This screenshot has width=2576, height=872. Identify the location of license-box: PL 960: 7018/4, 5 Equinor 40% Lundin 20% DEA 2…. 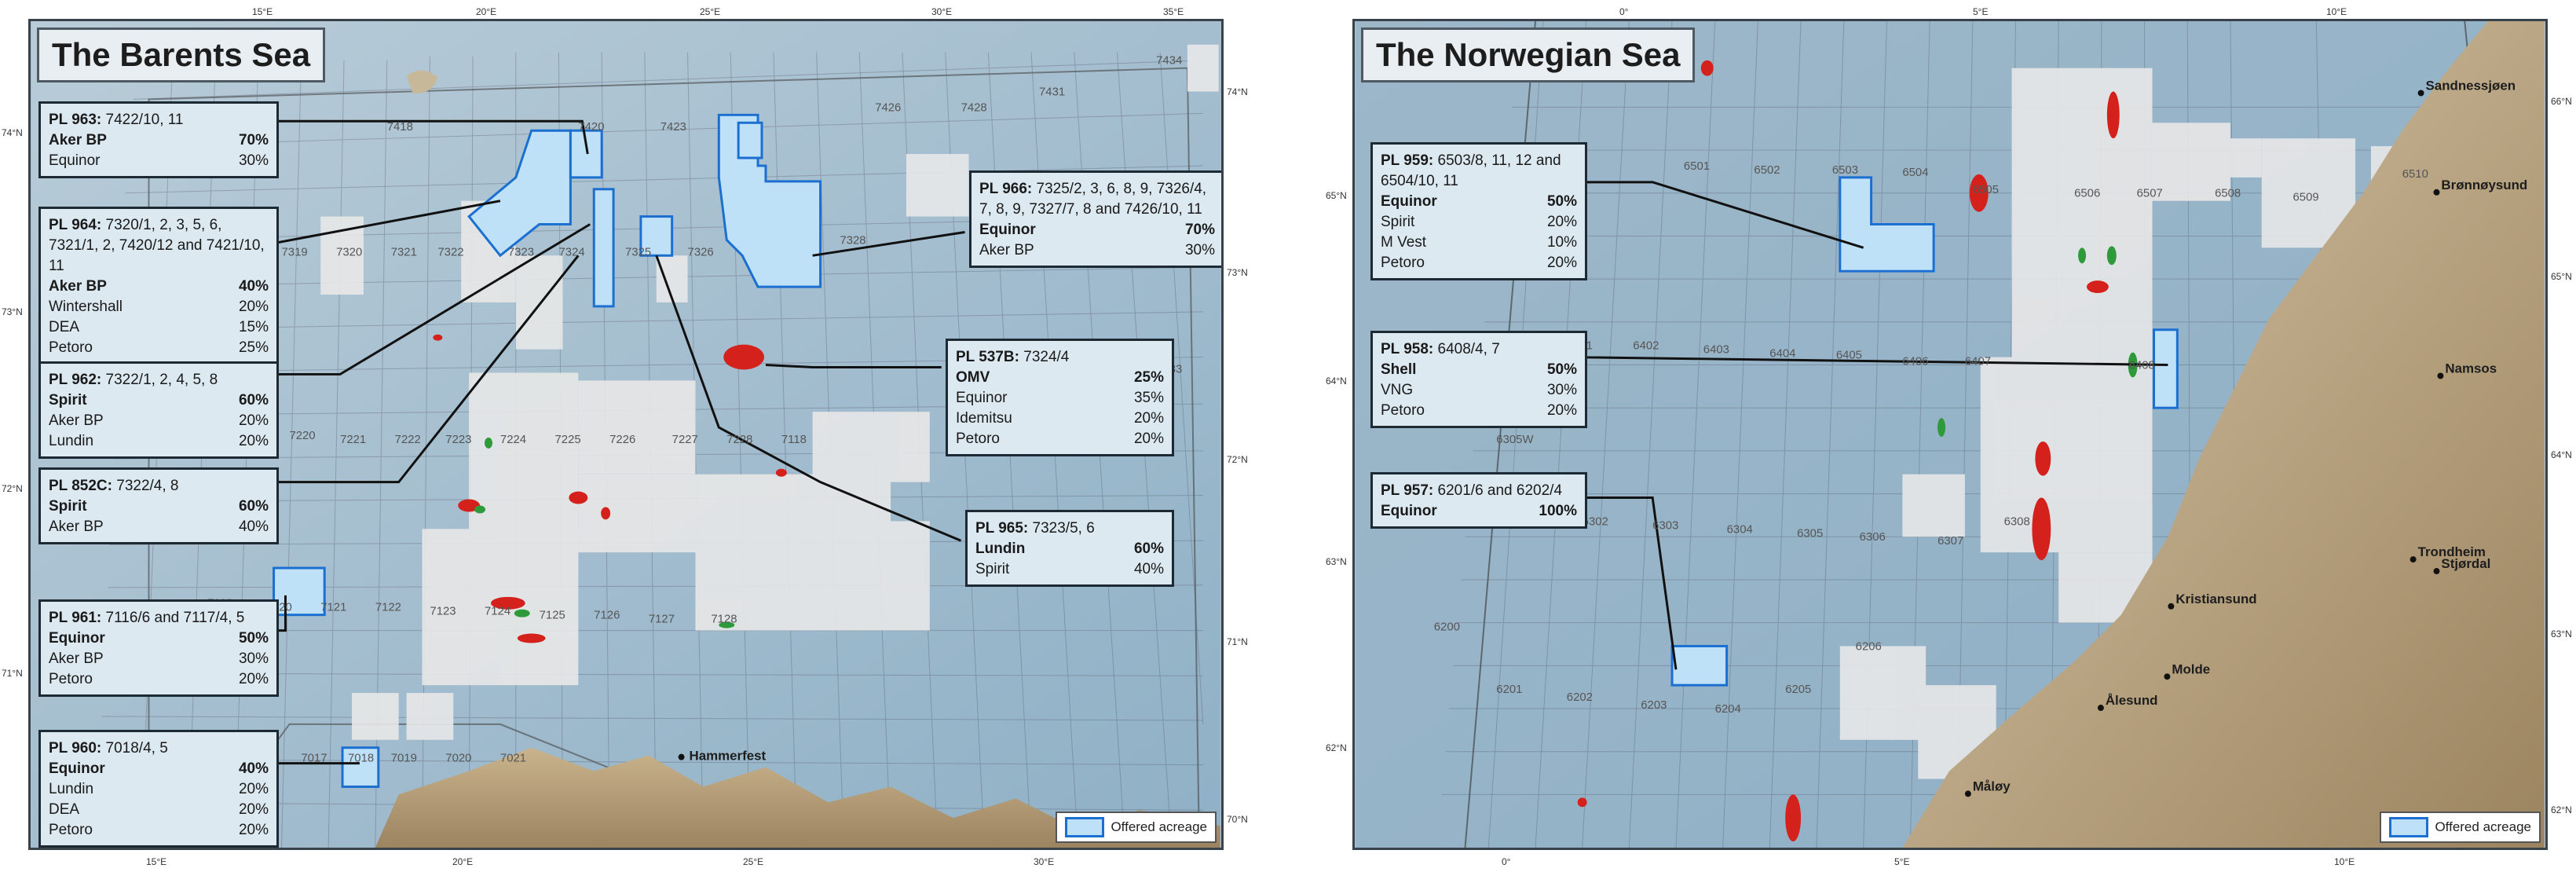
(159, 789).